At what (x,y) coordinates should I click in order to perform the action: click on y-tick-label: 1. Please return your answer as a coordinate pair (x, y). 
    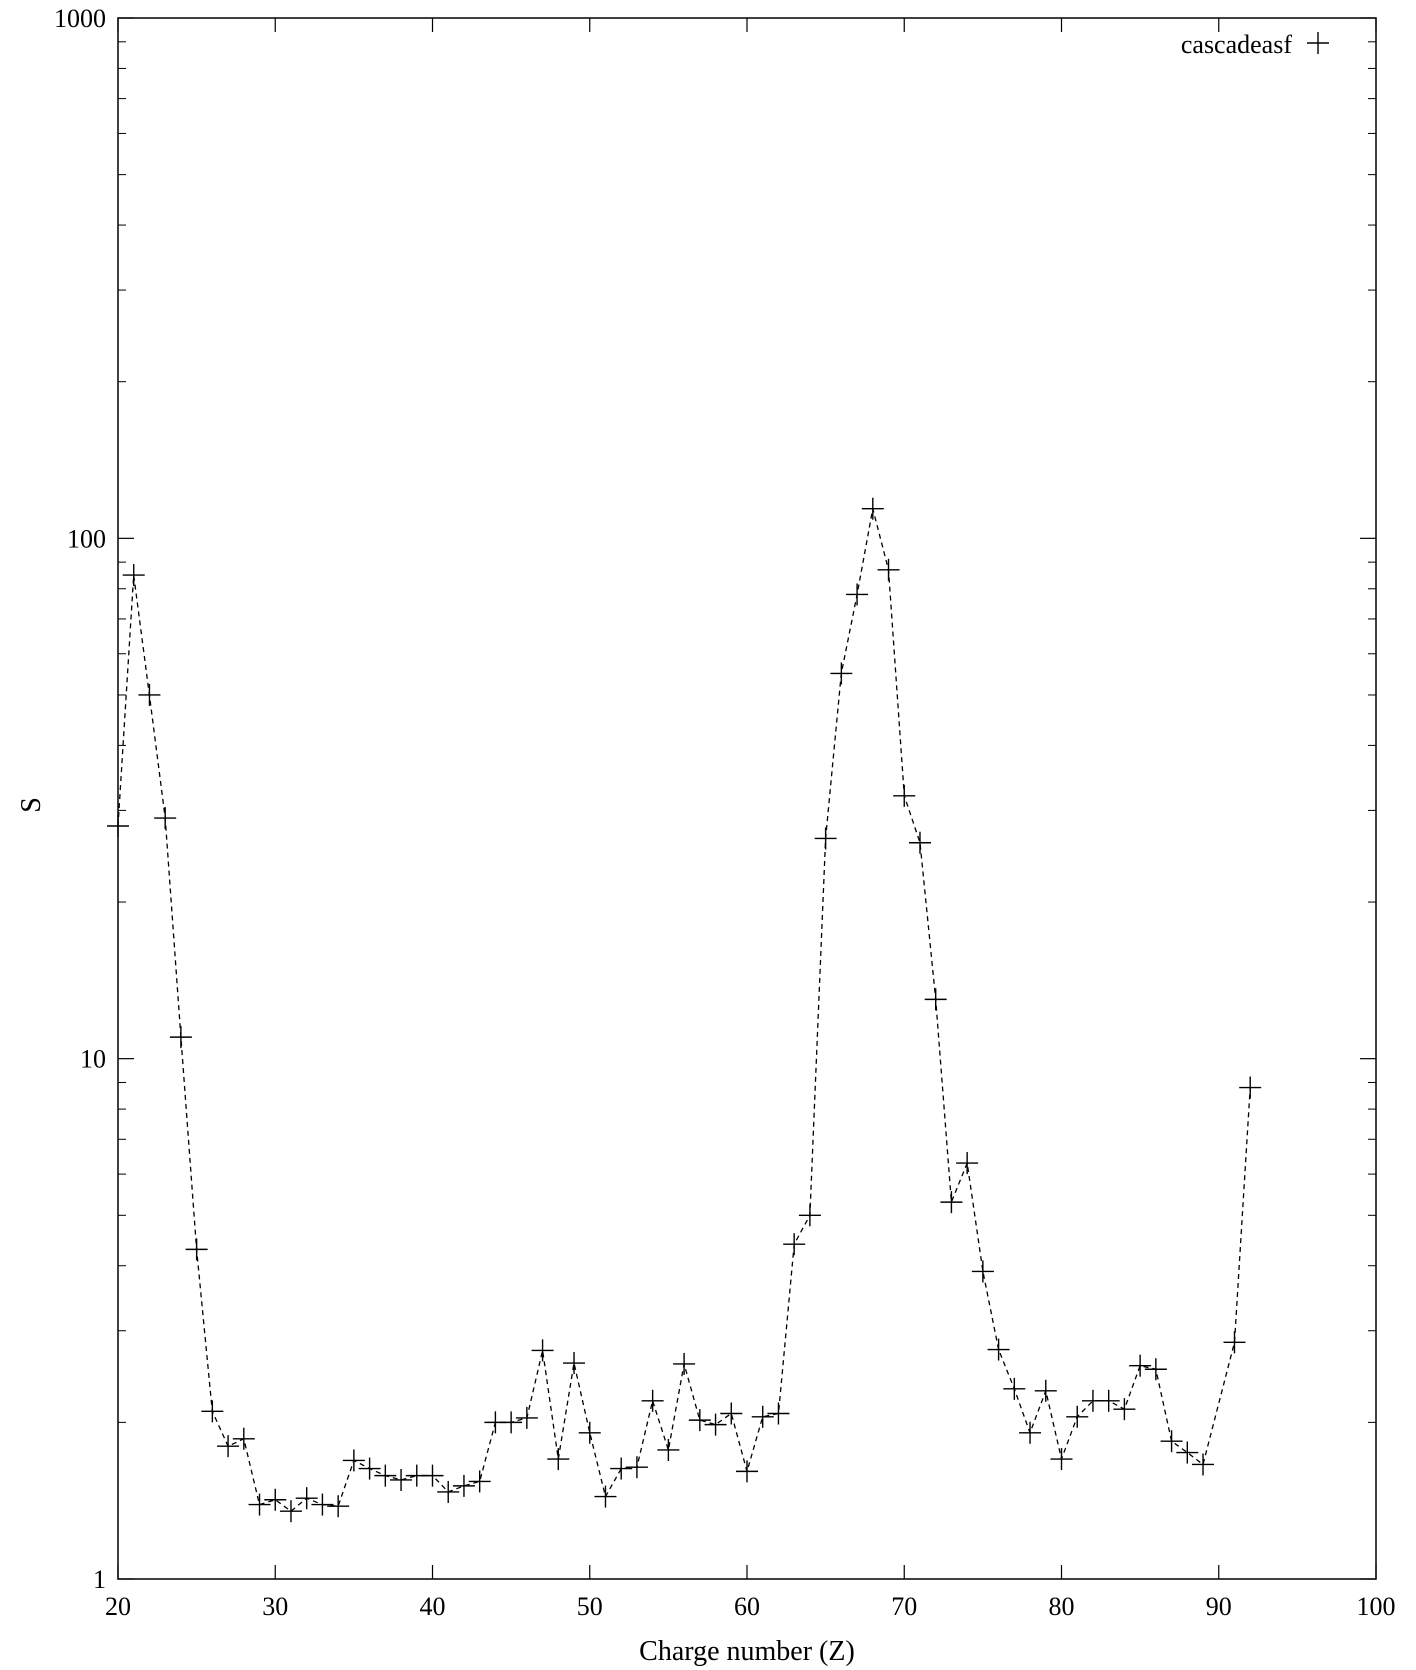
    Looking at the image, I should click on (99, 1579).